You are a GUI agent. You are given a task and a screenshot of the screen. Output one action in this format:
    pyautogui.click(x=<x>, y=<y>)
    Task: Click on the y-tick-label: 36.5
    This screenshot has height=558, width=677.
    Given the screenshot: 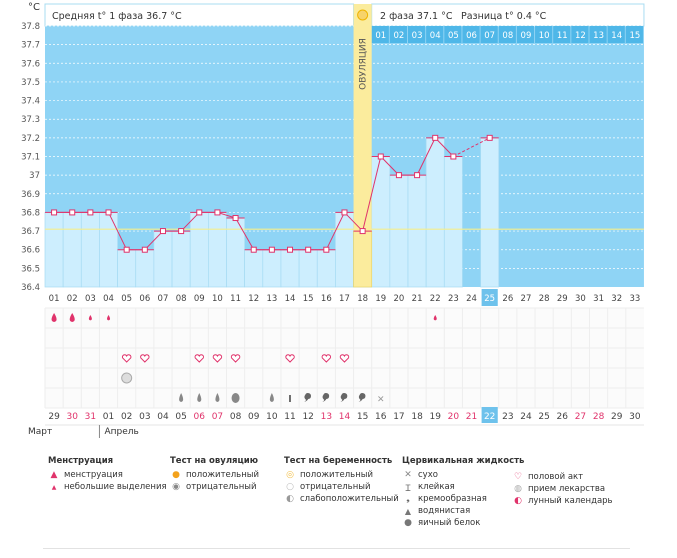 What is the action you would take?
    pyautogui.click(x=30, y=269)
    